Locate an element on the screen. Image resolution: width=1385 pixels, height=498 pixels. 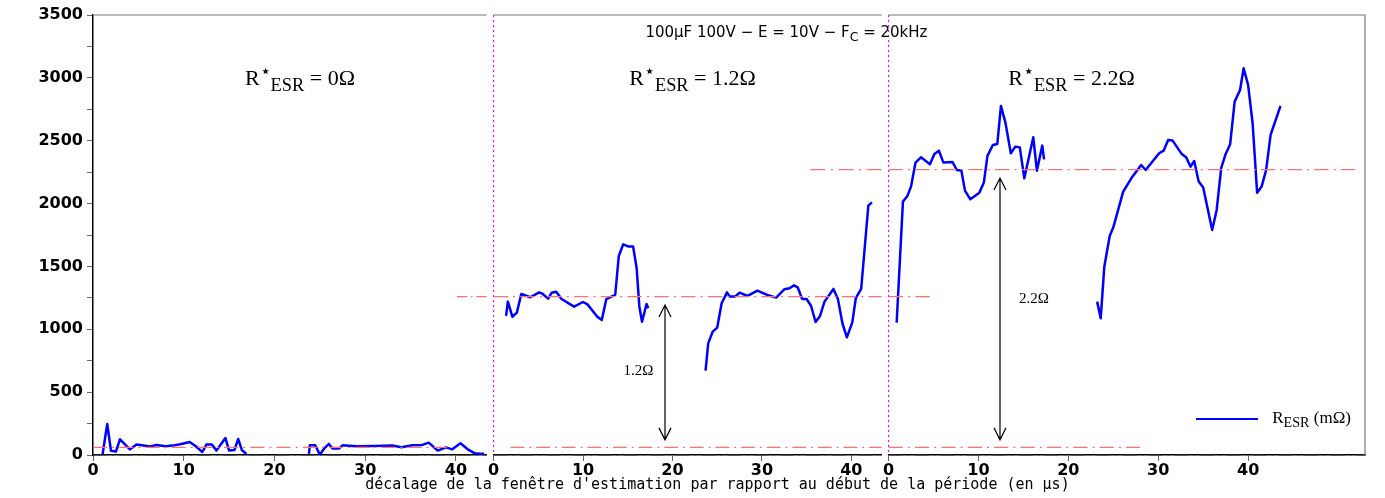
legend-label: R$_{ESR}$ (mΩ) is located at coordinates (1311, 419).